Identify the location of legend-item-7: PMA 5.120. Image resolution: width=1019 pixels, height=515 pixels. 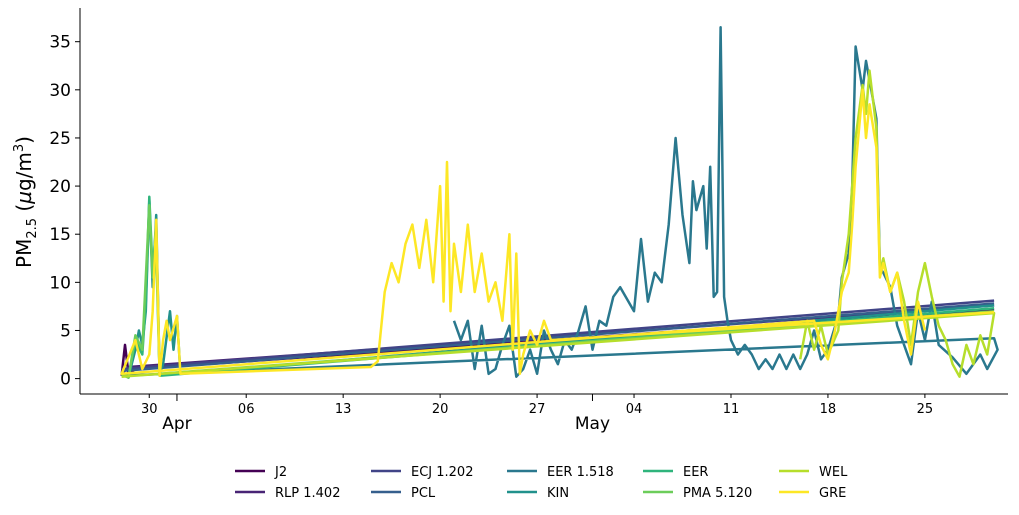
(697, 493).